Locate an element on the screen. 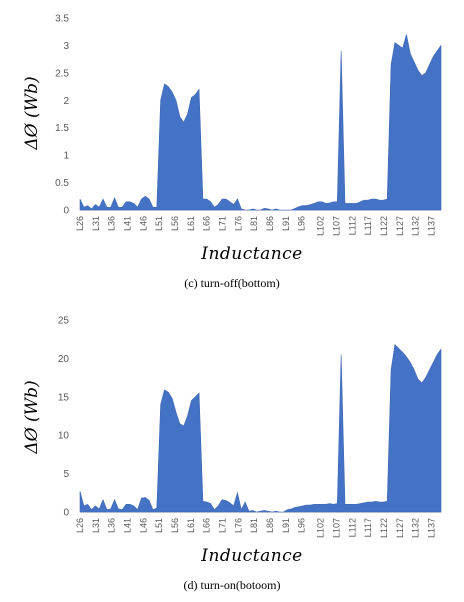 This screenshot has width=464, height=602. y-tick-label: 2 is located at coordinates (66, 101).